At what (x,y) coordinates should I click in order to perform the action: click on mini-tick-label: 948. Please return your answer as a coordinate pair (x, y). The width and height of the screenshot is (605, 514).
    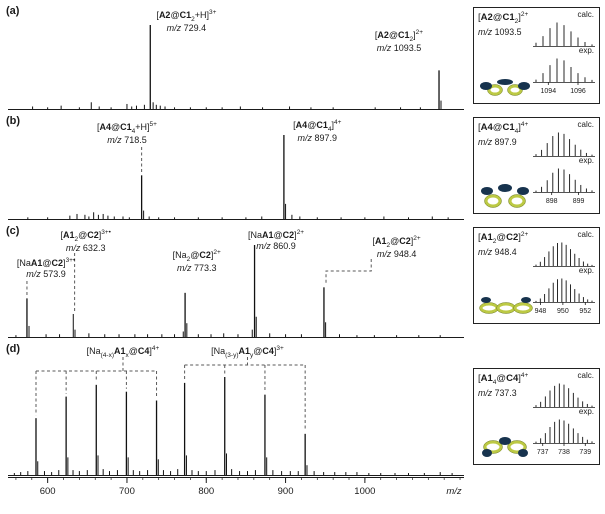
    Looking at the image, I should click on (541, 311).